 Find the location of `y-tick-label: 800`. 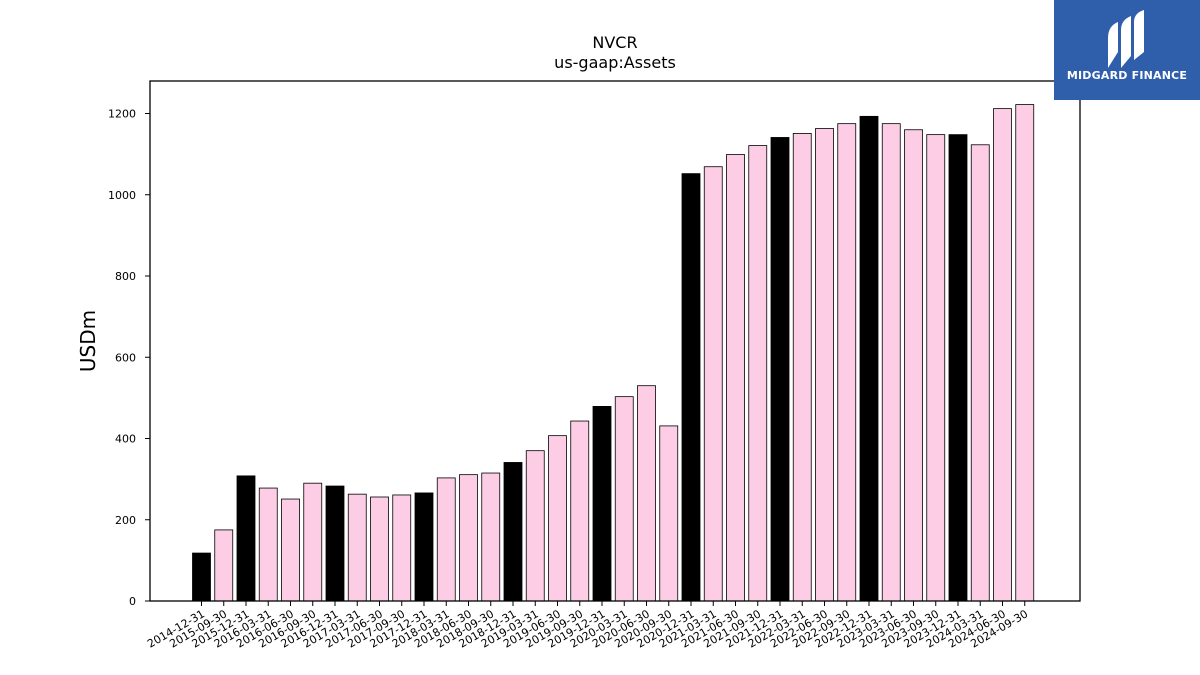

y-tick-label: 800 is located at coordinates (125, 276).